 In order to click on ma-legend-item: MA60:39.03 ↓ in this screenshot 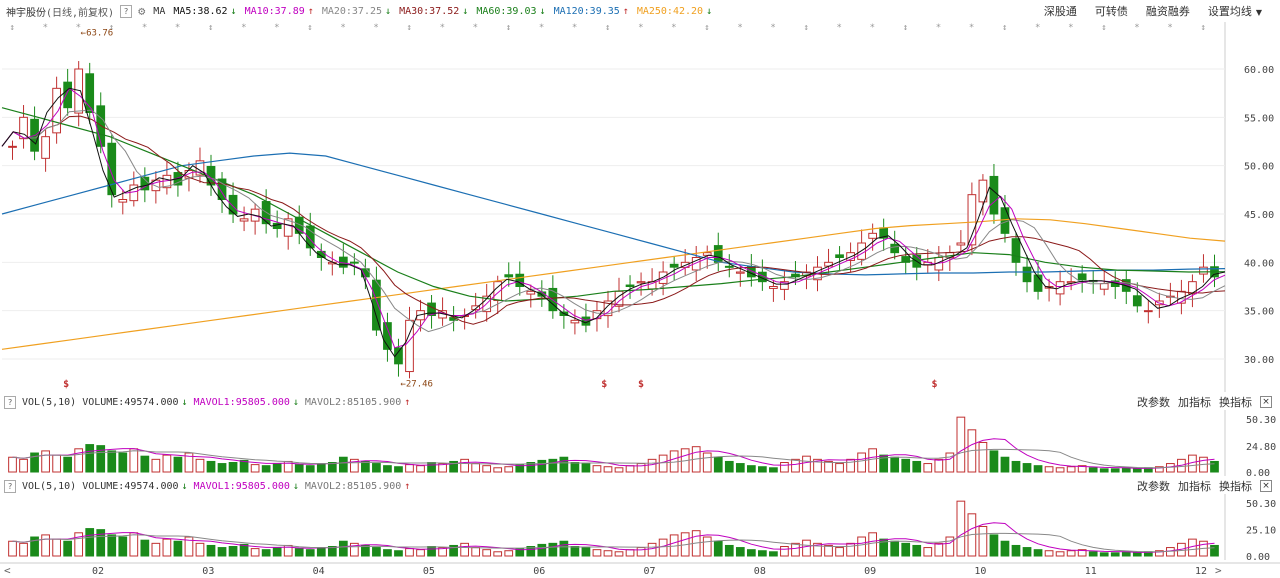, I will do `click(511, 11)`.